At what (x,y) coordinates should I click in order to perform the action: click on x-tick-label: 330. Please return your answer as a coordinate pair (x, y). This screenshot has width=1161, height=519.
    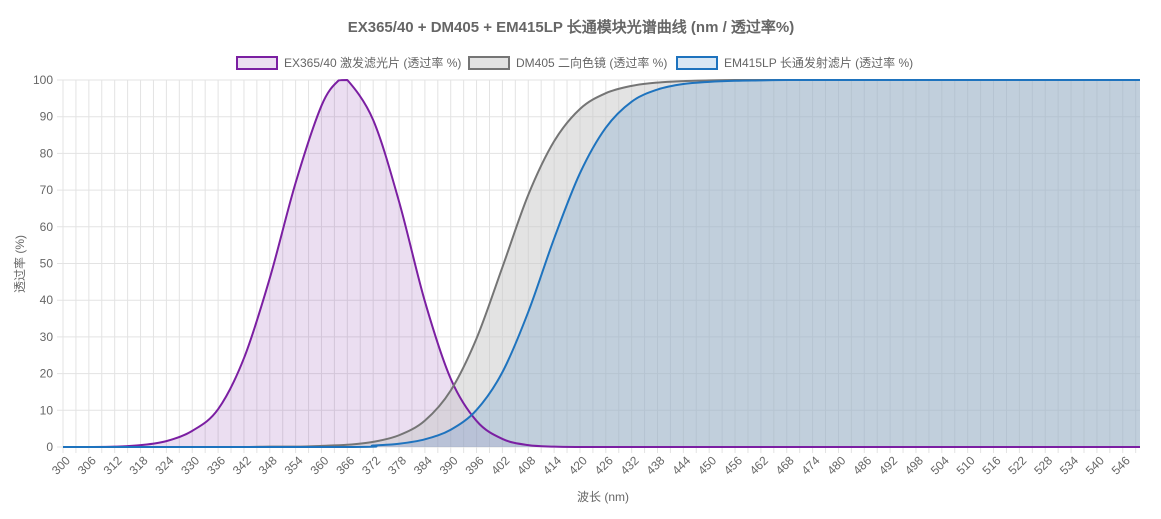
    Looking at the image, I should click on (190, 465).